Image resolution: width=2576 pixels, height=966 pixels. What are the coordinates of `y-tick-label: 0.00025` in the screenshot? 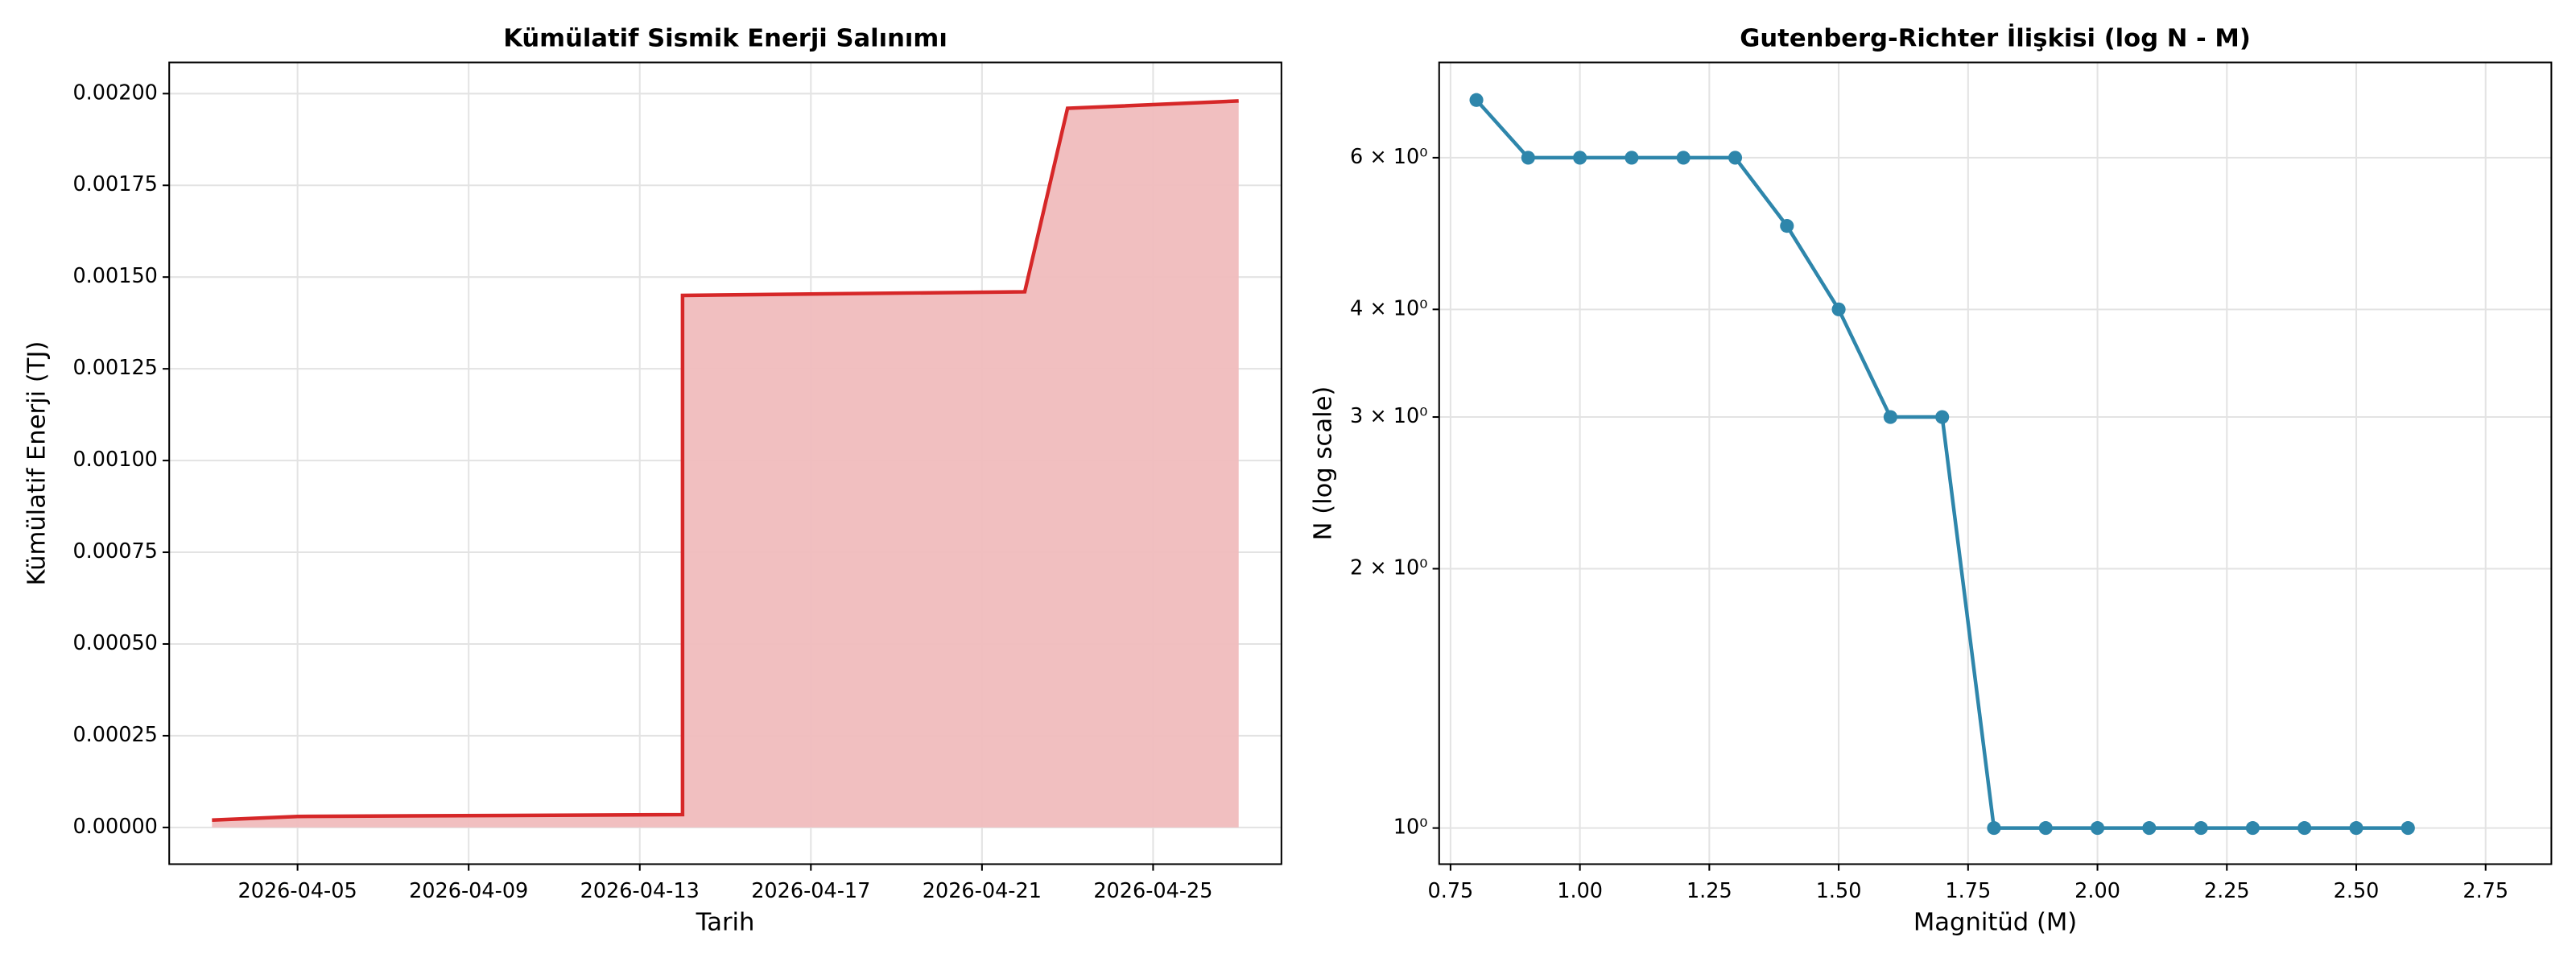 It's located at (114, 735).